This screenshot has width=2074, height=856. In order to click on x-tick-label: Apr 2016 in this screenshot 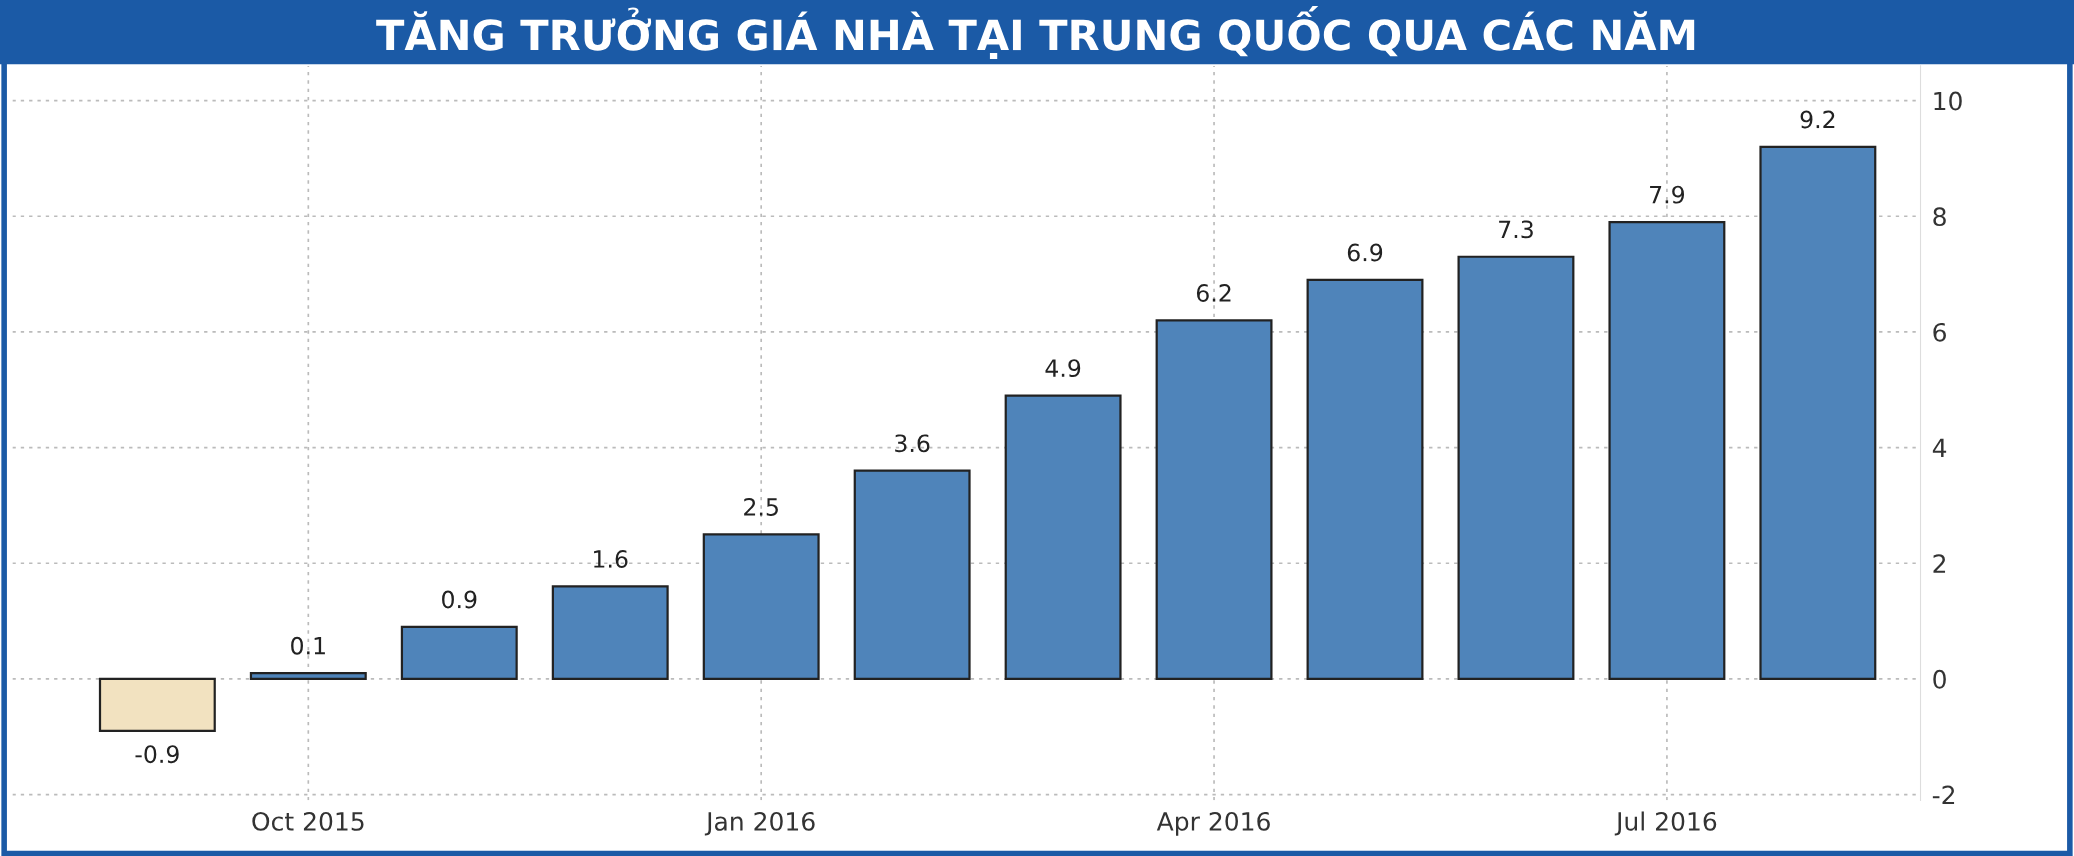, I will do `click(1213, 823)`.